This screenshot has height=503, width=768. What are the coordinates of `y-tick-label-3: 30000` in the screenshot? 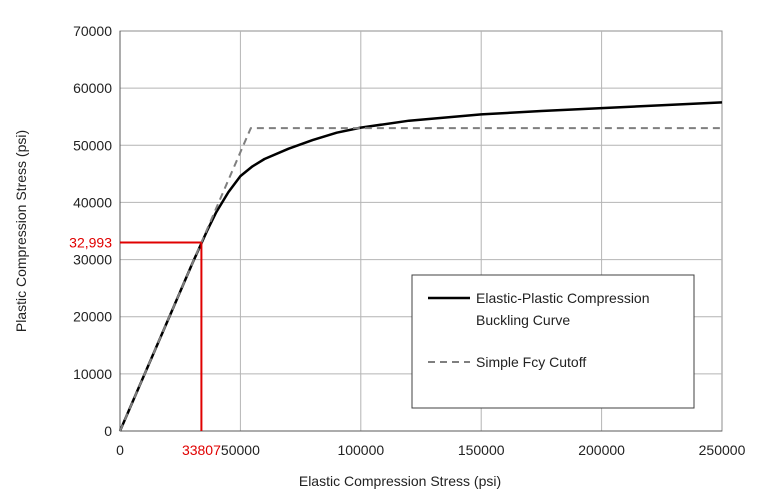 It's located at (92, 260).